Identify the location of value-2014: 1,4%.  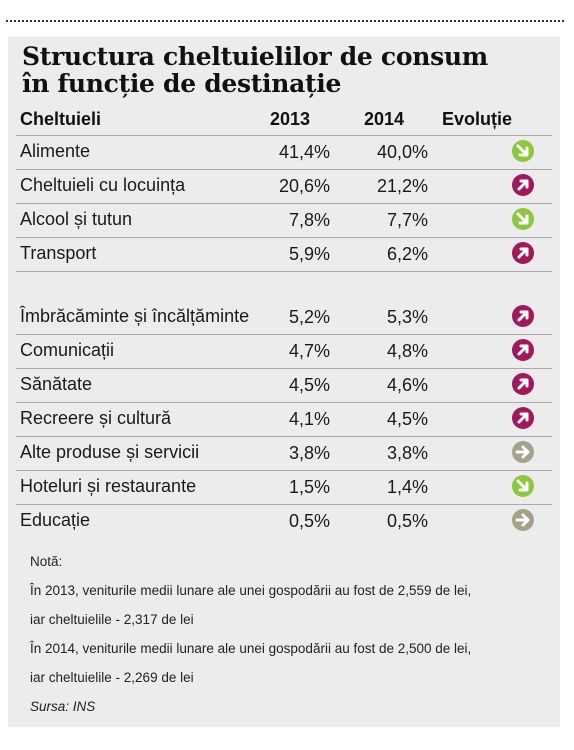
(407, 487).